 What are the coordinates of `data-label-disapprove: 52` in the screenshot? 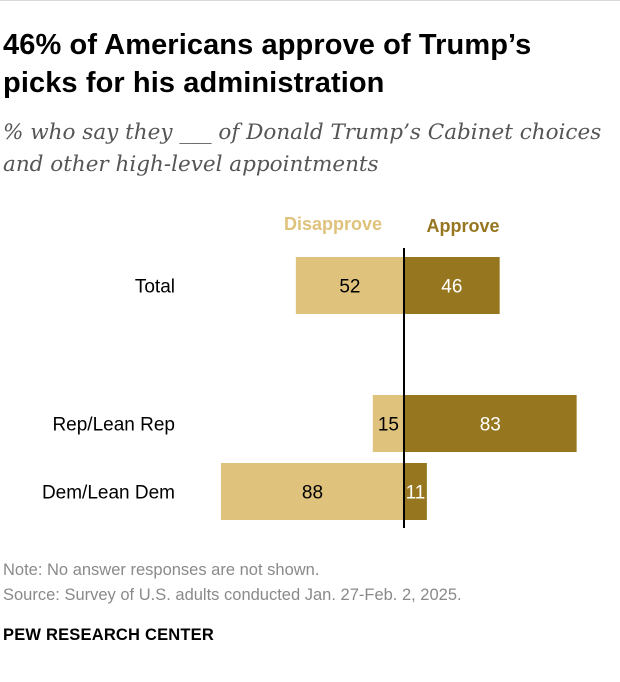 It's located at (349, 287).